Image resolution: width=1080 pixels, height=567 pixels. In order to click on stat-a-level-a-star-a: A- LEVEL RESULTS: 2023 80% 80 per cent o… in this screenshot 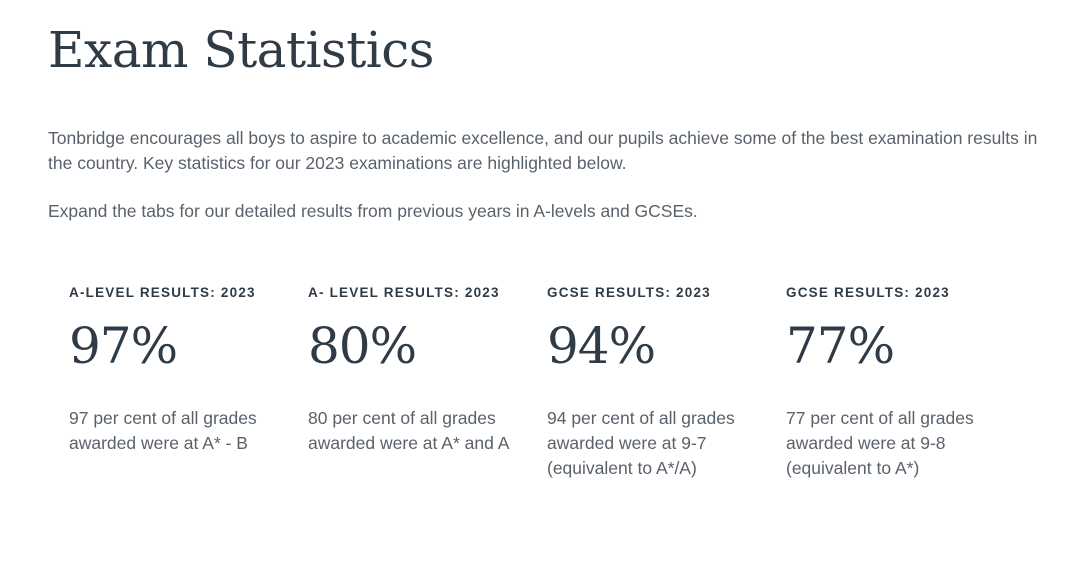, I will do `click(427, 382)`.